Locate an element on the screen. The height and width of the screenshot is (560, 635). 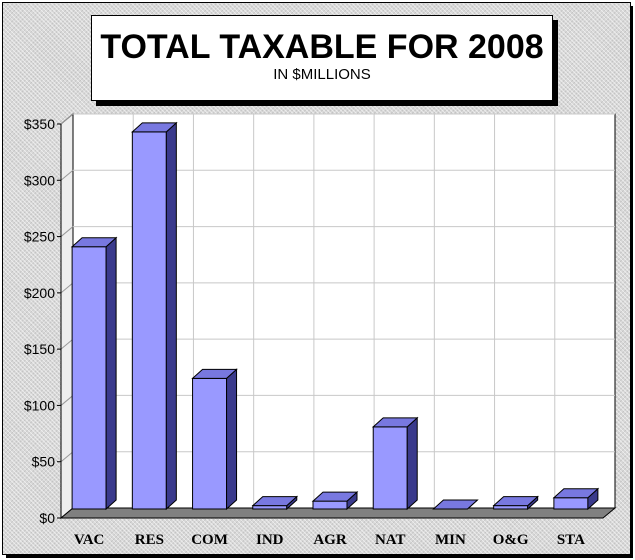
x-category-label: STA is located at coordinates (571, 540).